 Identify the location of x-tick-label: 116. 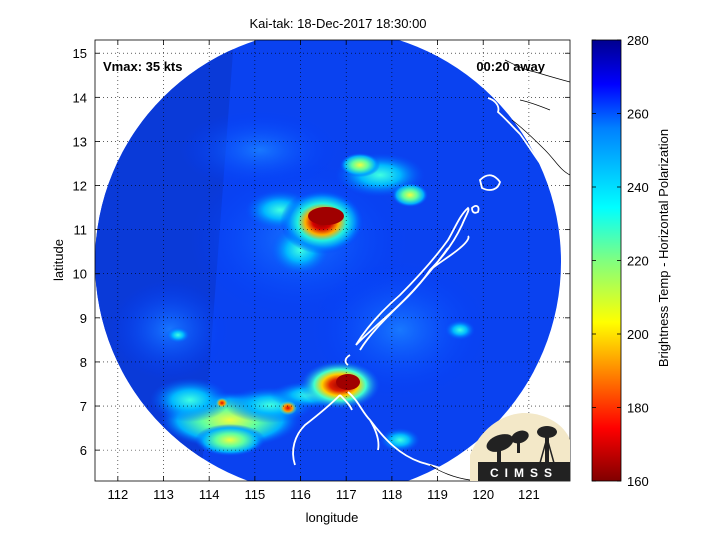
(300, 494).